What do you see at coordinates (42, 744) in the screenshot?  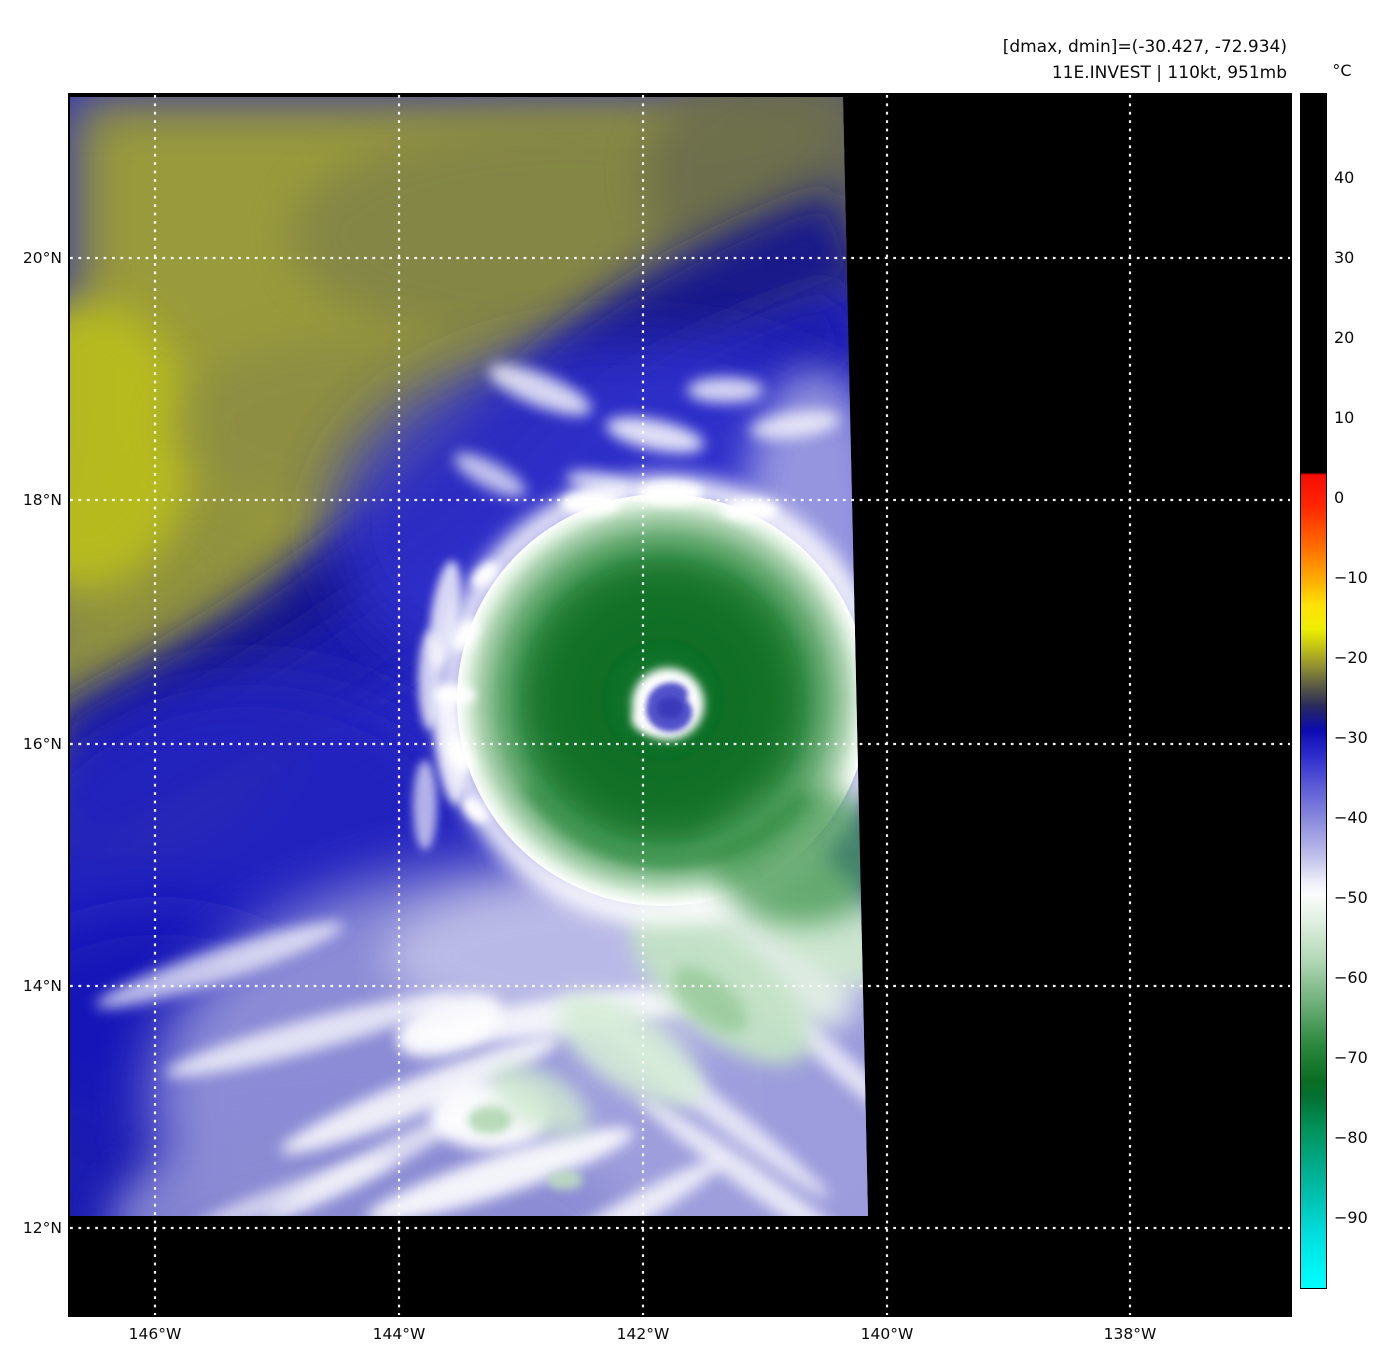 I see `lat-tick-label: 16°N` at bounding box center [42, 744].